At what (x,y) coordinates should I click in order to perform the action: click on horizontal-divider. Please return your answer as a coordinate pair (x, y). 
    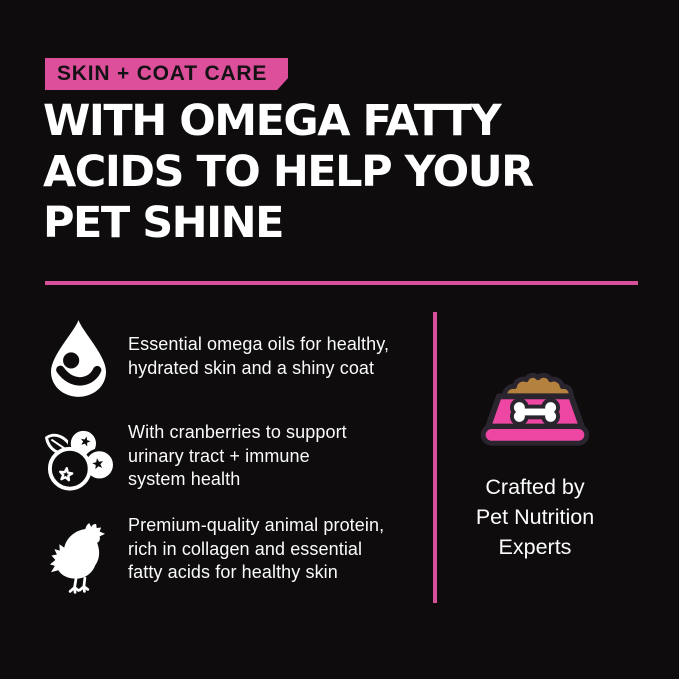
    Looking at the image, I should click on (341, 283).